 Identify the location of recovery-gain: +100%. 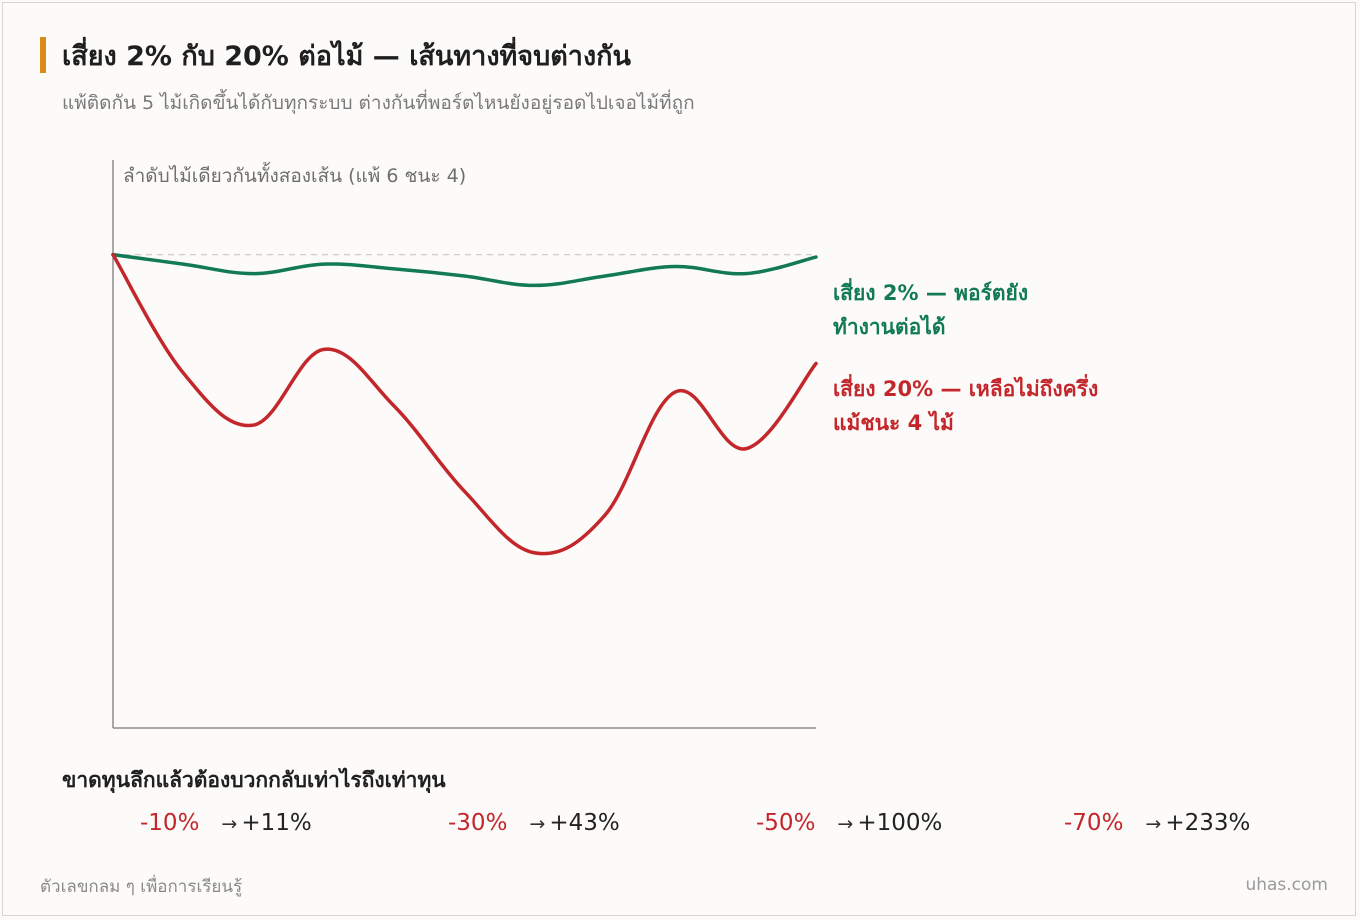
(900, 823).